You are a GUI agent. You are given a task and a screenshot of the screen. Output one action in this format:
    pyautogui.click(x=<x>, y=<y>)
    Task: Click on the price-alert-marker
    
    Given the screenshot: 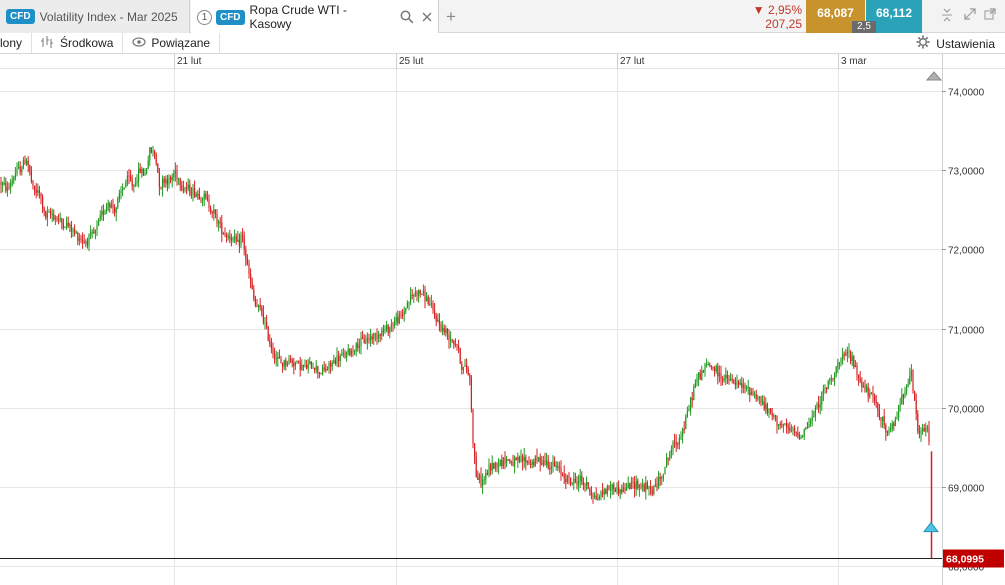 What is the action you would take?
    pyautogui.click(x=931, y=527)
    